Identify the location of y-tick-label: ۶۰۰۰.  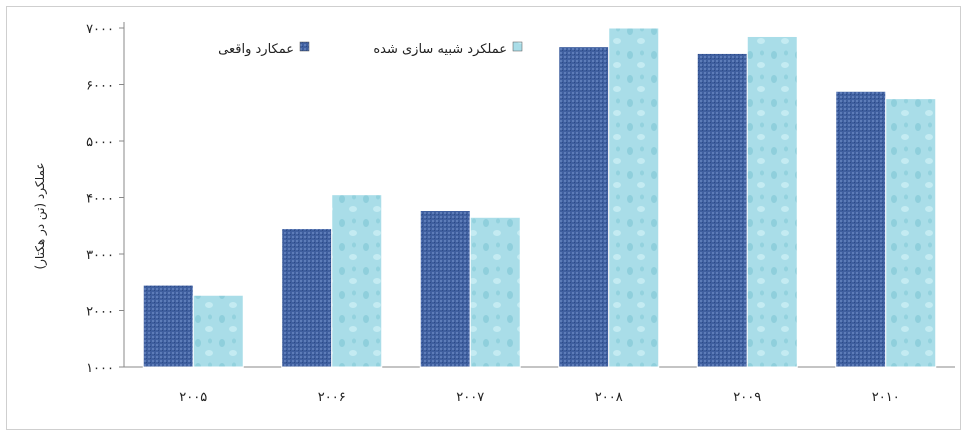
(100, 86).